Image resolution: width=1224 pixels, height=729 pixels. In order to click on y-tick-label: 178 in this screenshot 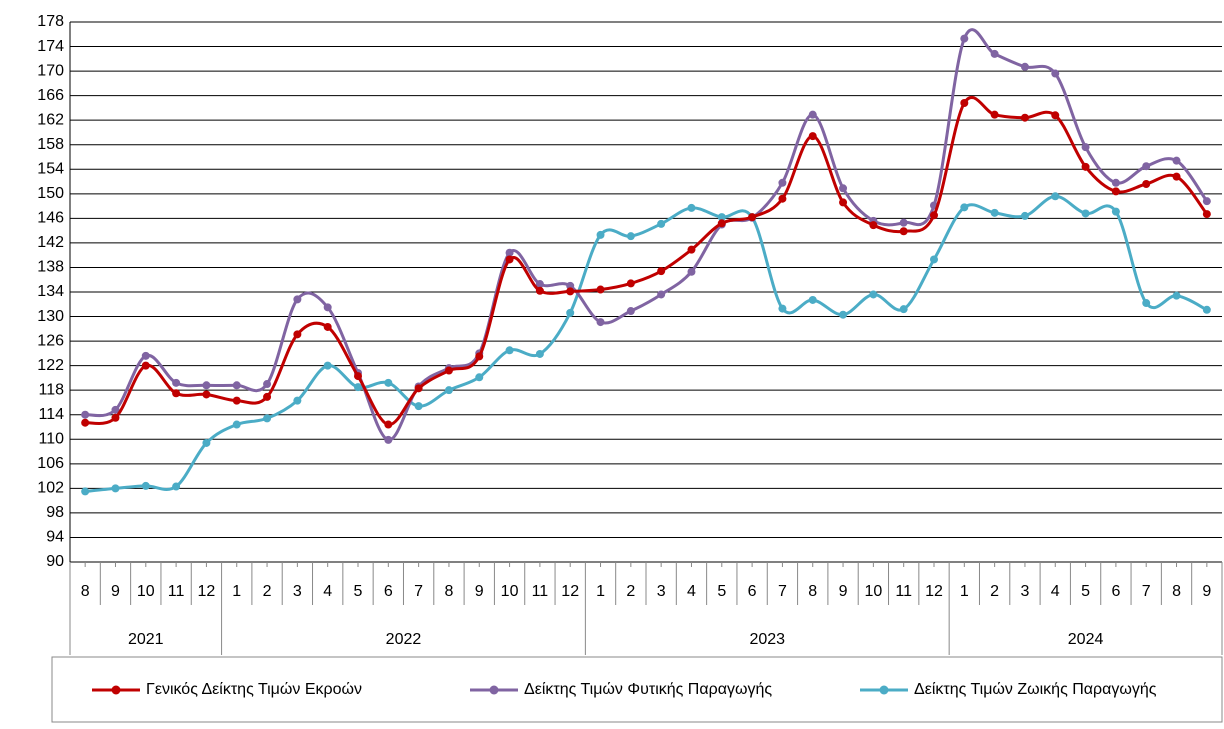, I will do `click(50, 21)`.